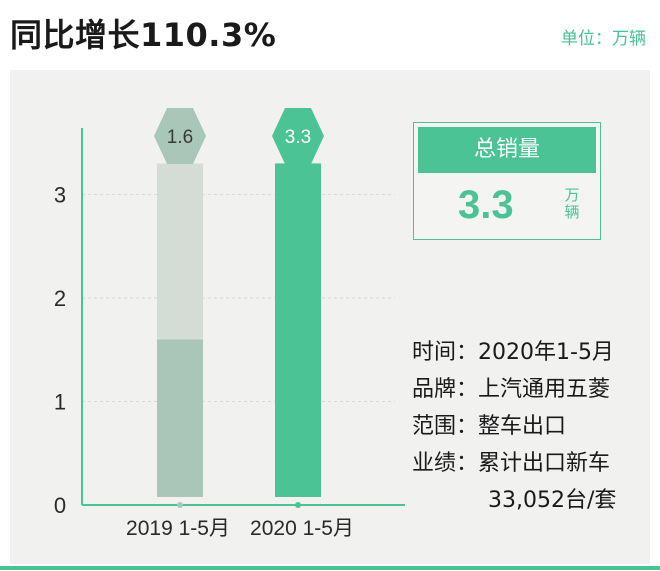  I want to click on data-label: 1.6, so click(180, 137).